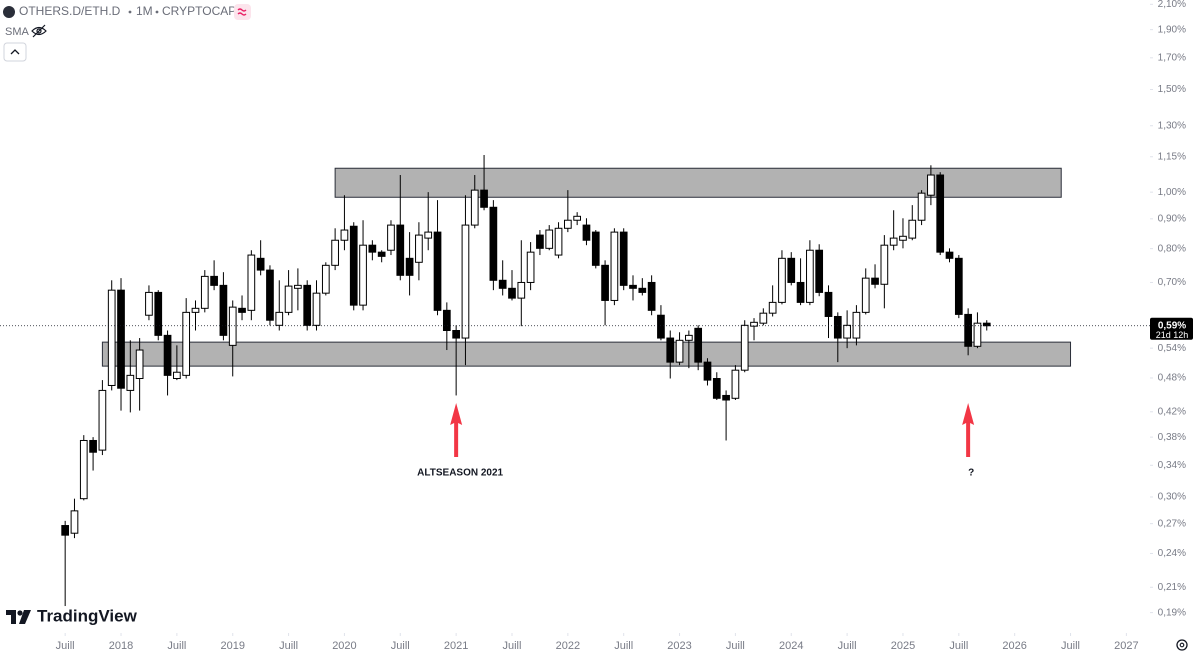 This screenshot has width=1200, height=655. Describe the element at coordinates (1172, 125) in the screenshot. I see `y-tick-label: 1,30%` at that location.